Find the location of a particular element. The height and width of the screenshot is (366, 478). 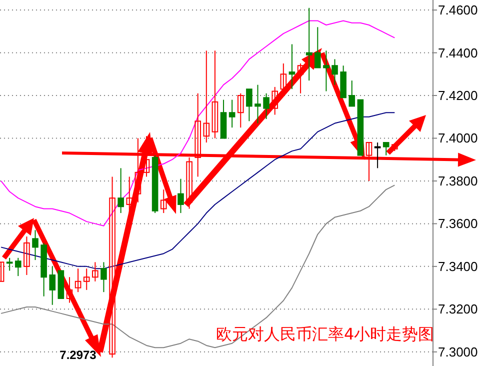

y-tick-label: 7.4400 is located at coordinates (458, 52).